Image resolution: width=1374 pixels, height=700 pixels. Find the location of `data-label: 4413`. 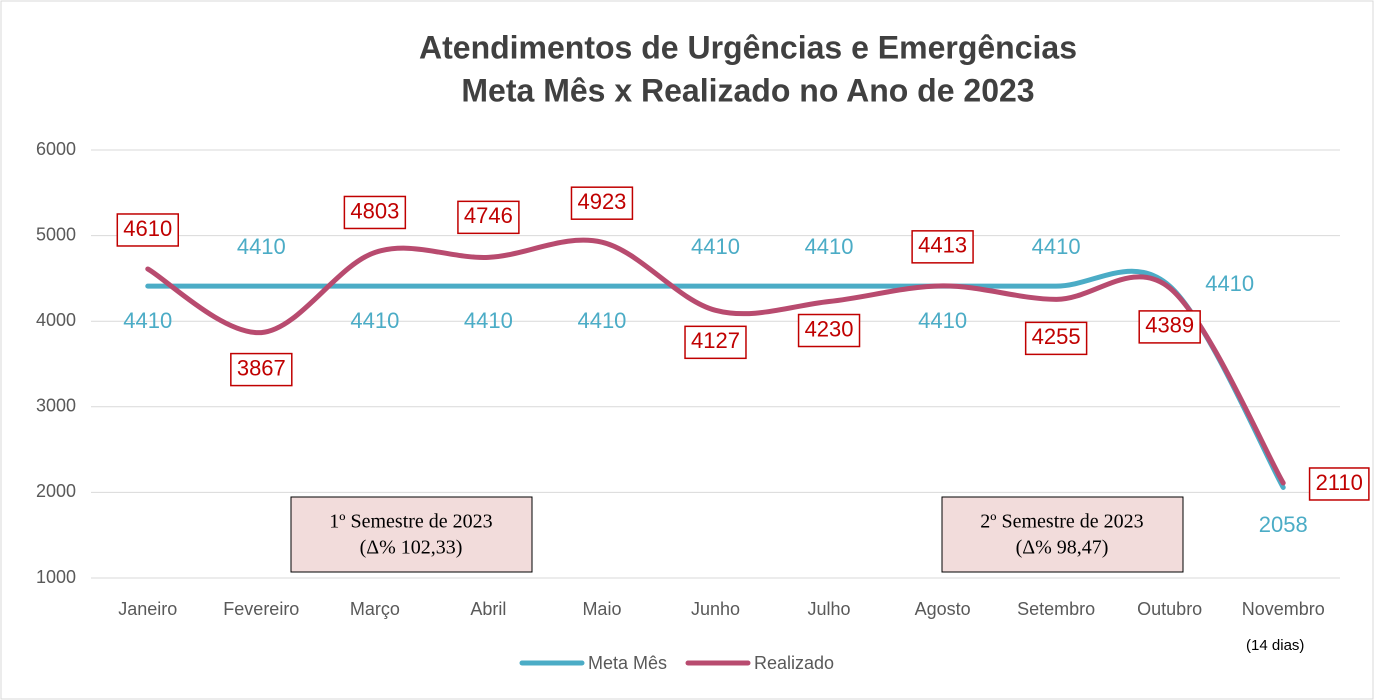

data-label: 4413 is located at coordinates (942, 245).